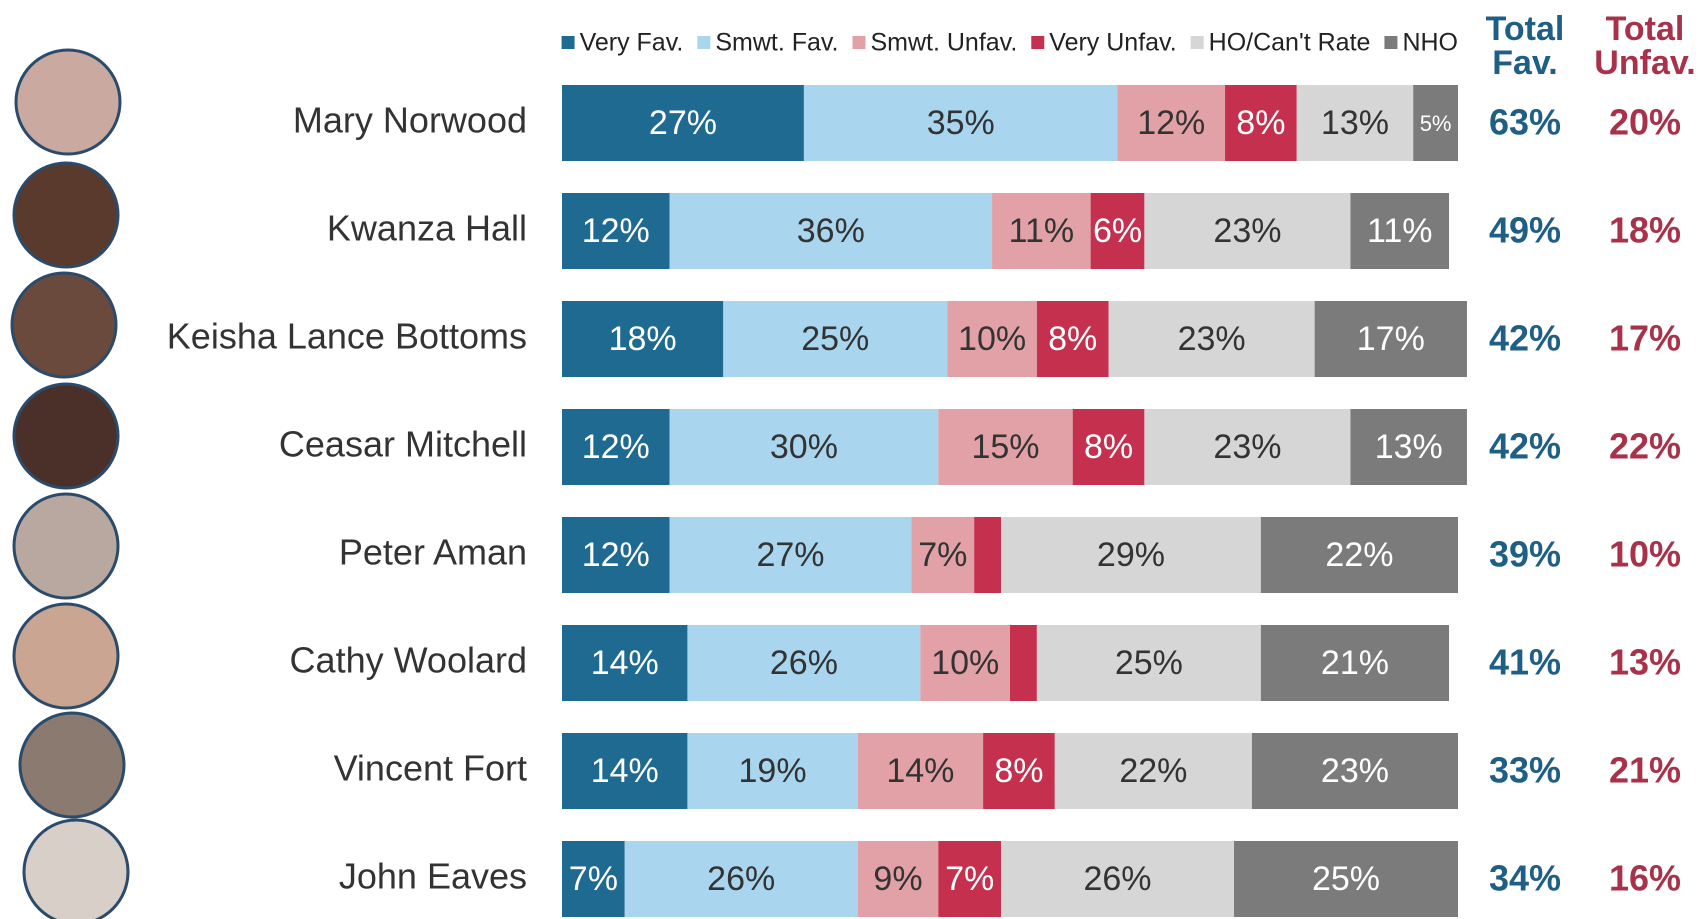 This screenshot has width=1701, height=919. What do you see at coordinates (410, 120) in the screenshot?
I see `category-label: Mary Norwood` at bounding box center [410, 120].